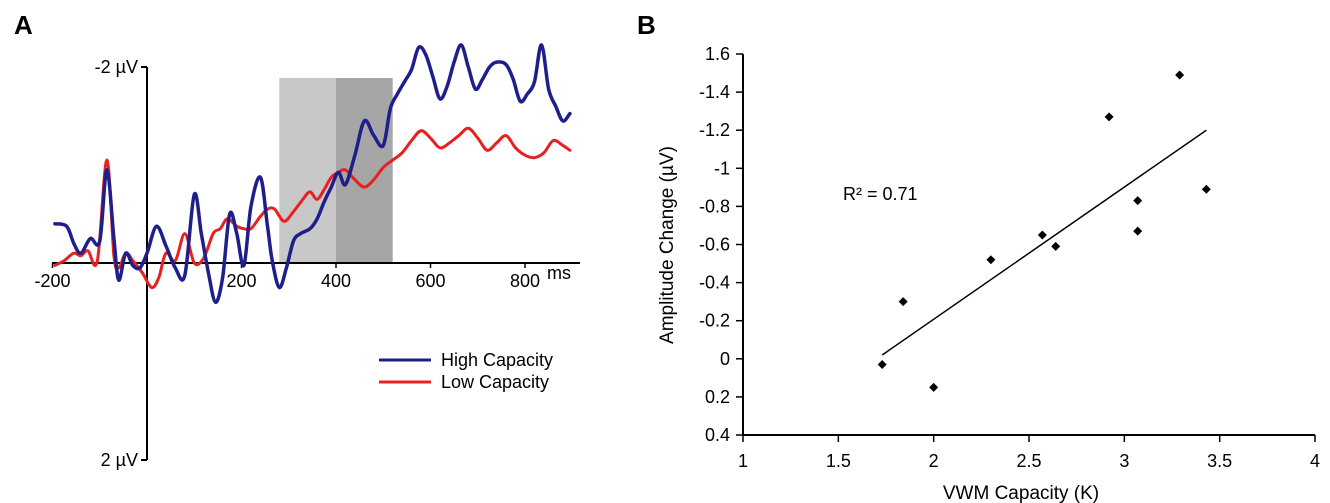 The width and height of the screenshot is (1330, 503). What do you see at coordinates (714, 92) in the screenshot?
I see `panel-b-y-tick-label: -1.4` at bounding box center [714, 92].